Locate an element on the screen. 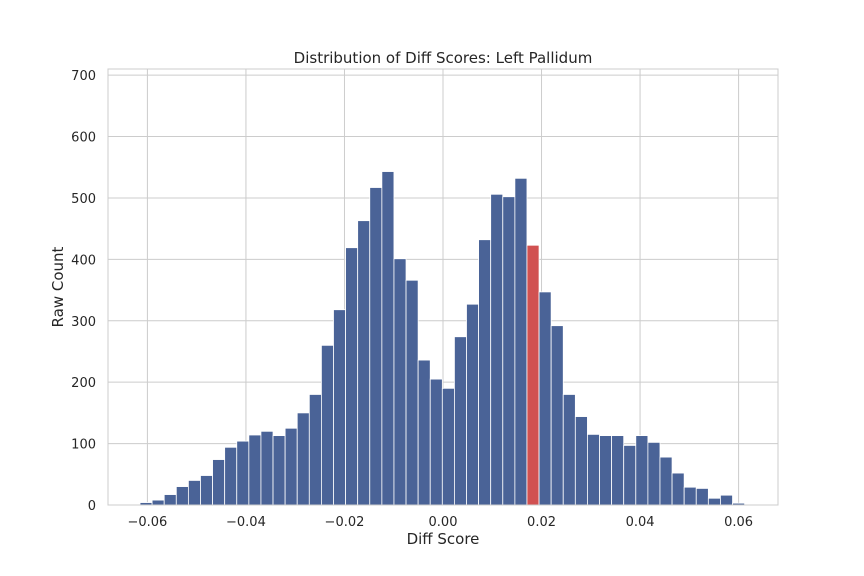 This screenshot has height=576, width=864. y-tick-label: 400 is located at coordinates (83, 260).